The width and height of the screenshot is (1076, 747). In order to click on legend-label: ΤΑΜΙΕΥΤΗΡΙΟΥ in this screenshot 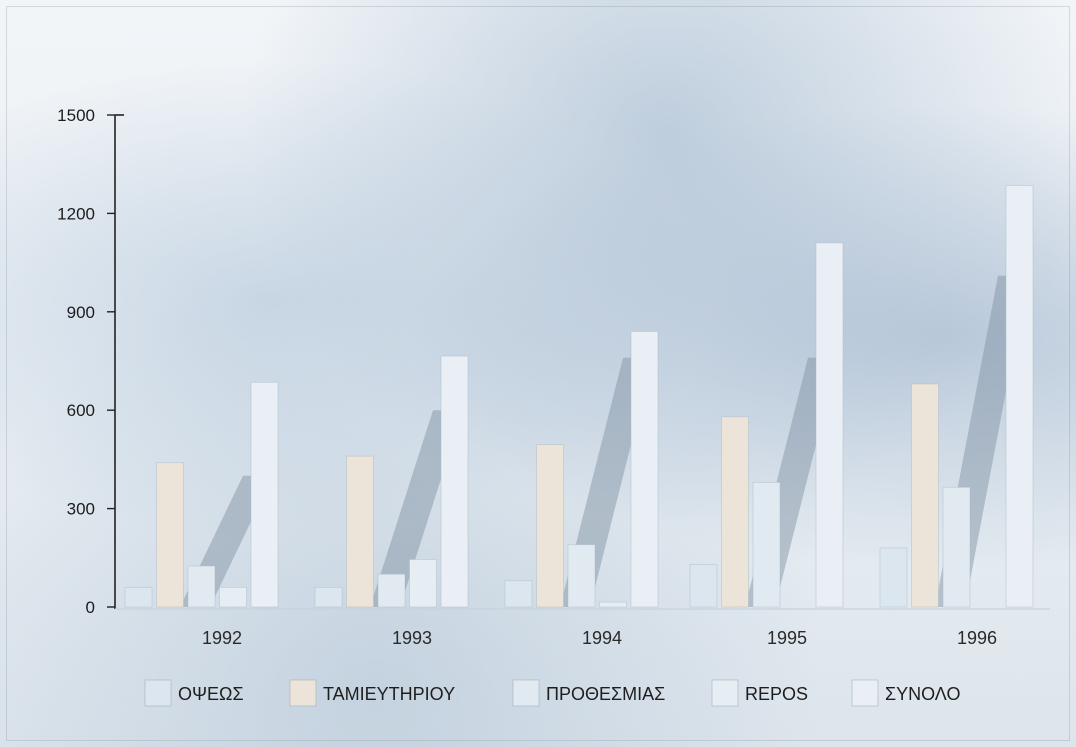, I will do `click(389, 694)`.